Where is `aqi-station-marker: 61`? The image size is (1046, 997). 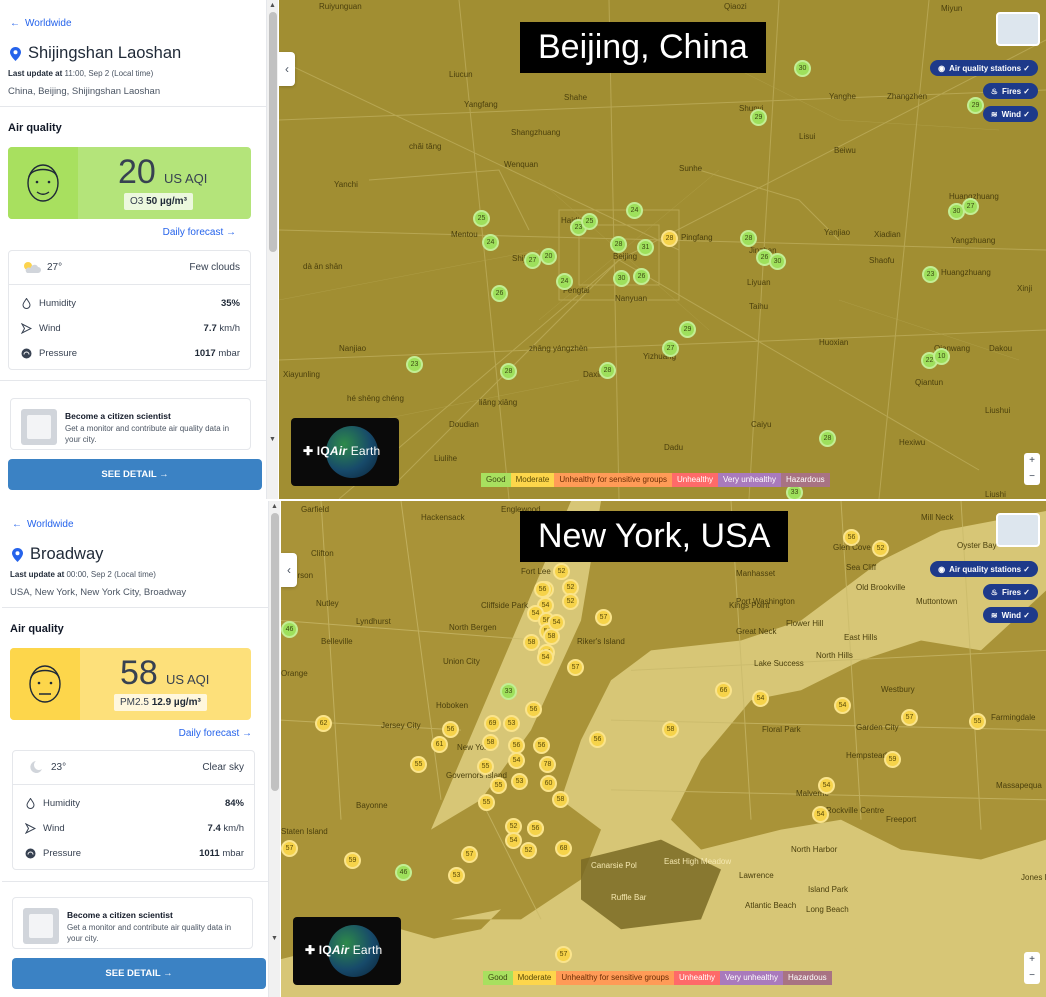 aqi-station-marker: 61 is located at coordinates (439, 744).